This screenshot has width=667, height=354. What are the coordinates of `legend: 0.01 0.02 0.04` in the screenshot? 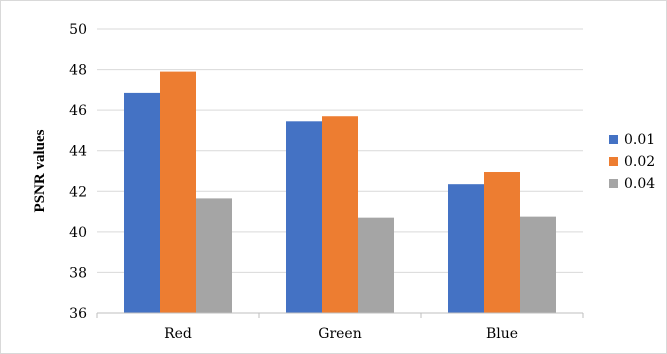 It's located at (632, 162).